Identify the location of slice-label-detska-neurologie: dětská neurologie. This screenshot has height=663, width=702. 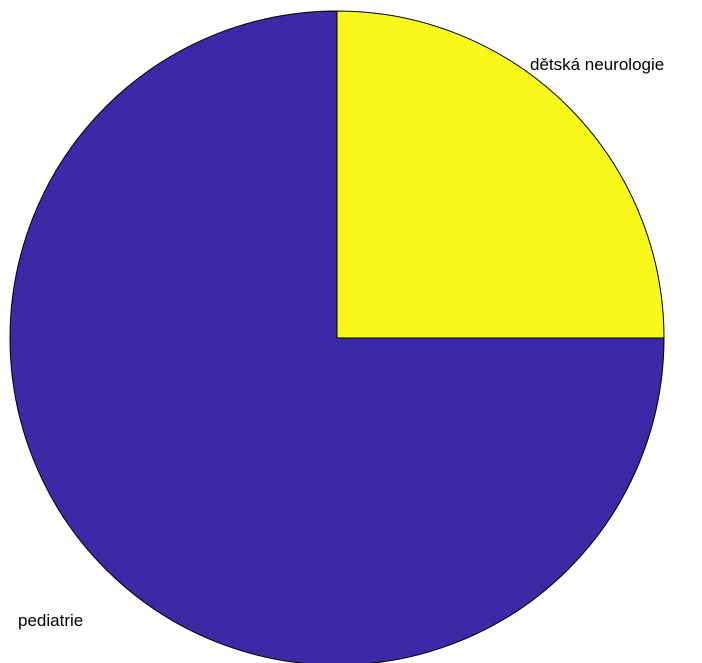
(597, 64).